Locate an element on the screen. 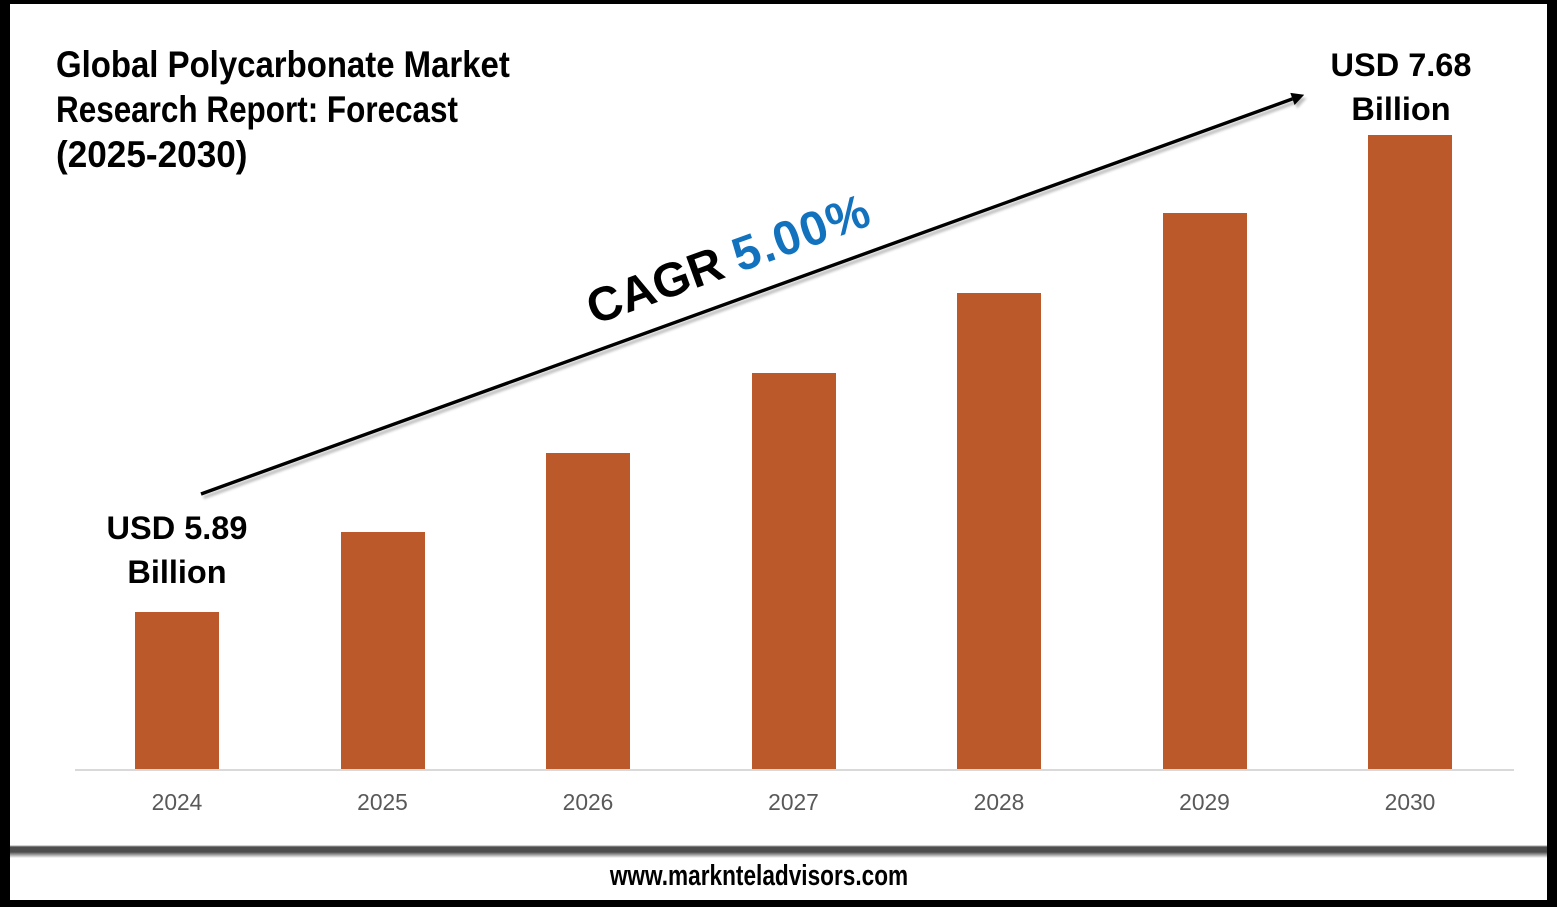 This screenshot has height=907, width=1557. svg-text: CAGR 5.00% is located at coordinates (729, 259).